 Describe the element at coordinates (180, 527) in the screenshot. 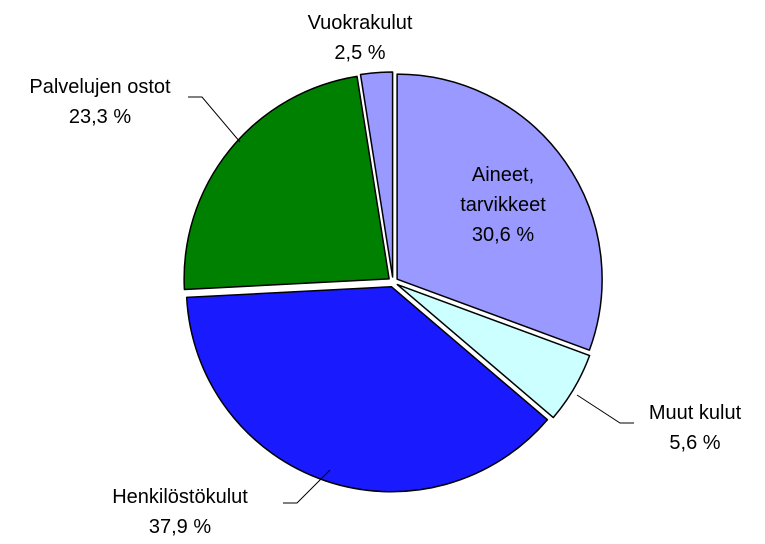

I see `value-label: 37,9 %` at that location.